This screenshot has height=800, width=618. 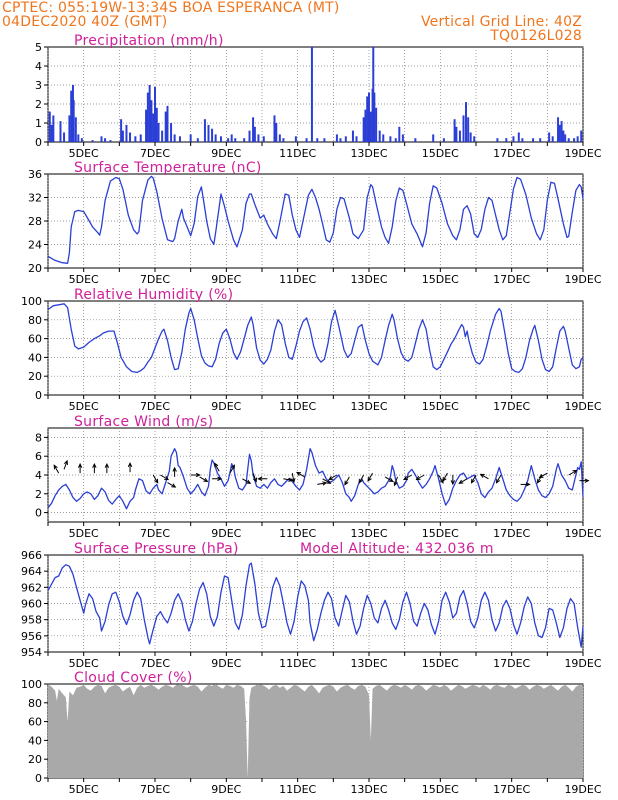 What do you see at coordinates (31, 604) in the screenshot?
I see `pressure-y-tick-label: 960` at bounding box center [31, 604].